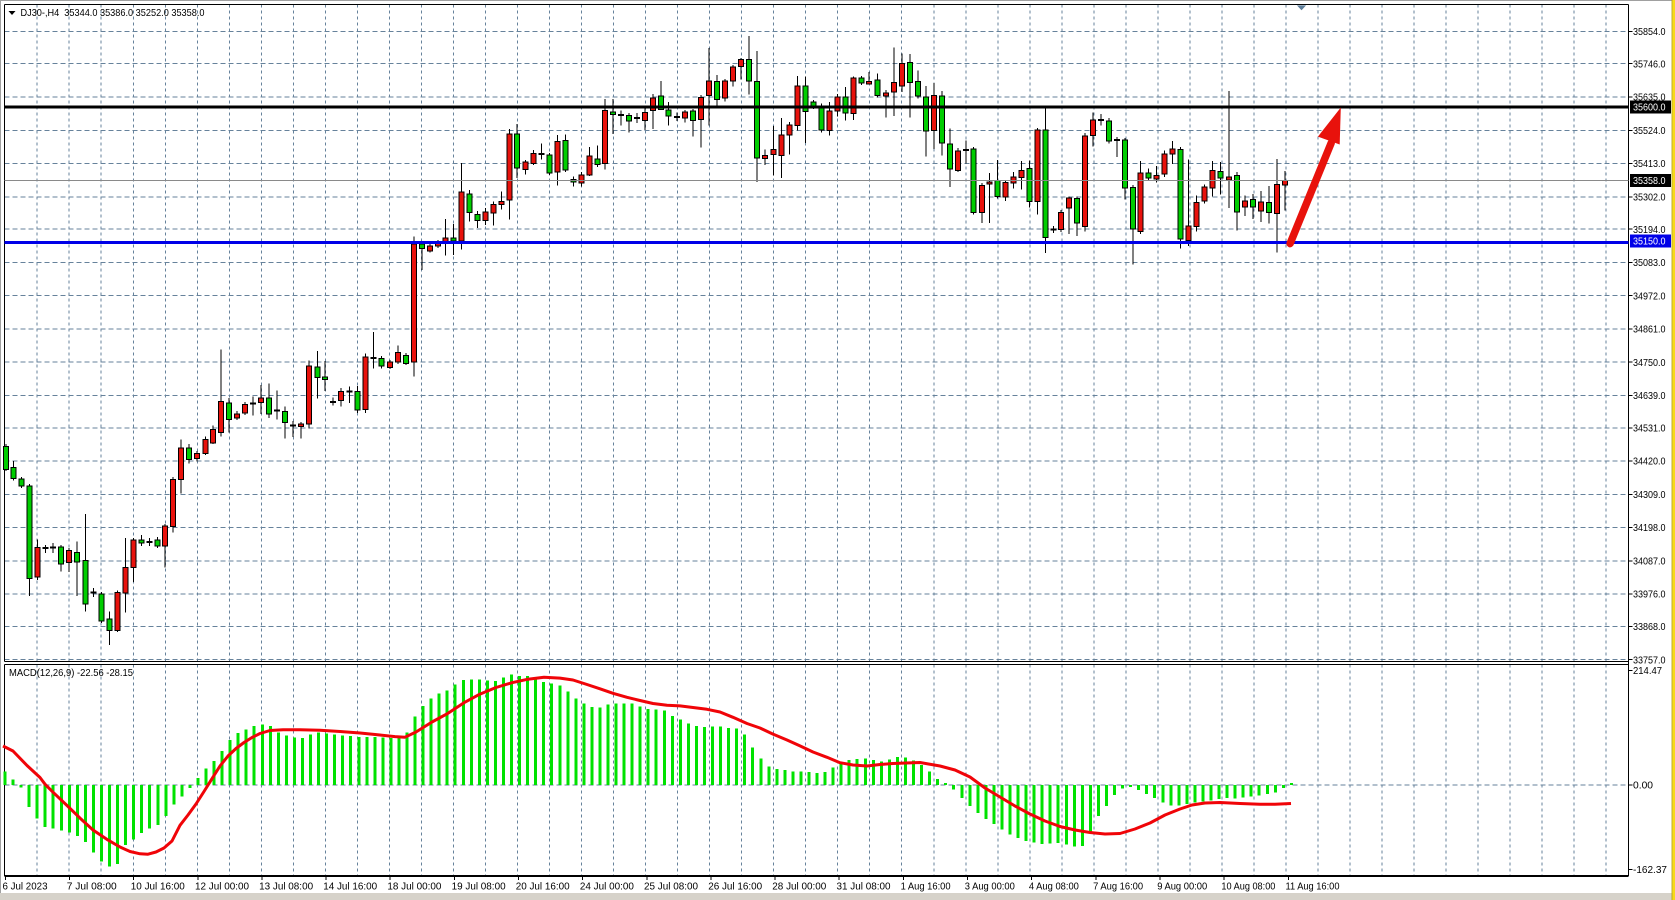  What do you see at coordinates (1649, 595) in the screenshot?
I see `svg-text: 33976.0` at bounding box center [1649, 595].